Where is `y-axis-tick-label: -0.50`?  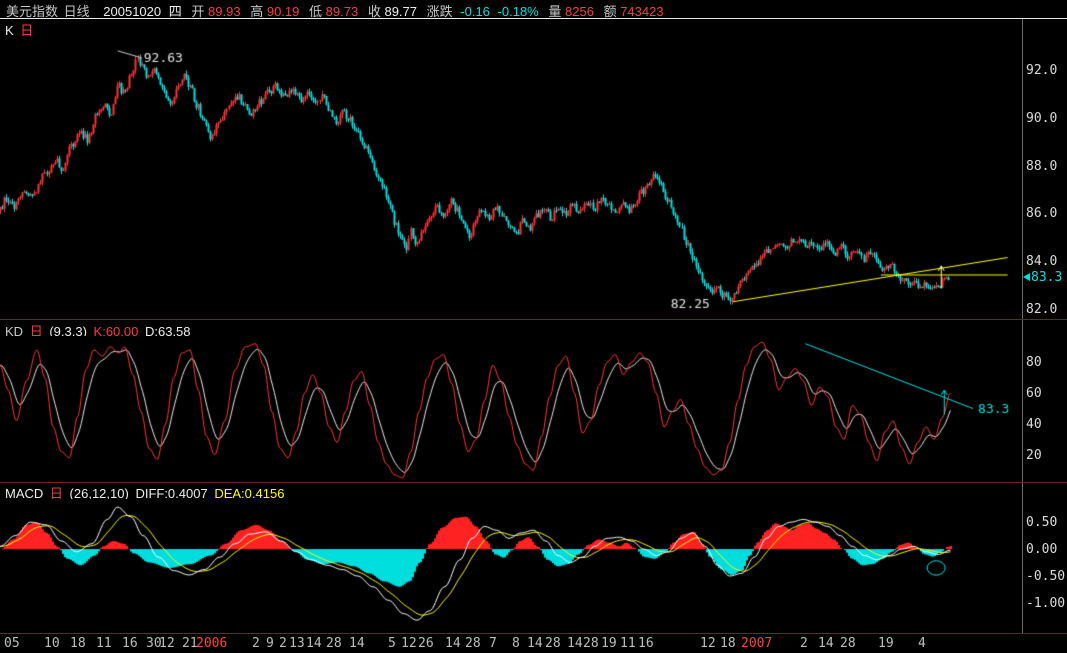
y-axis-tick-label: -0.50 is located at coordinates (1046, 576).